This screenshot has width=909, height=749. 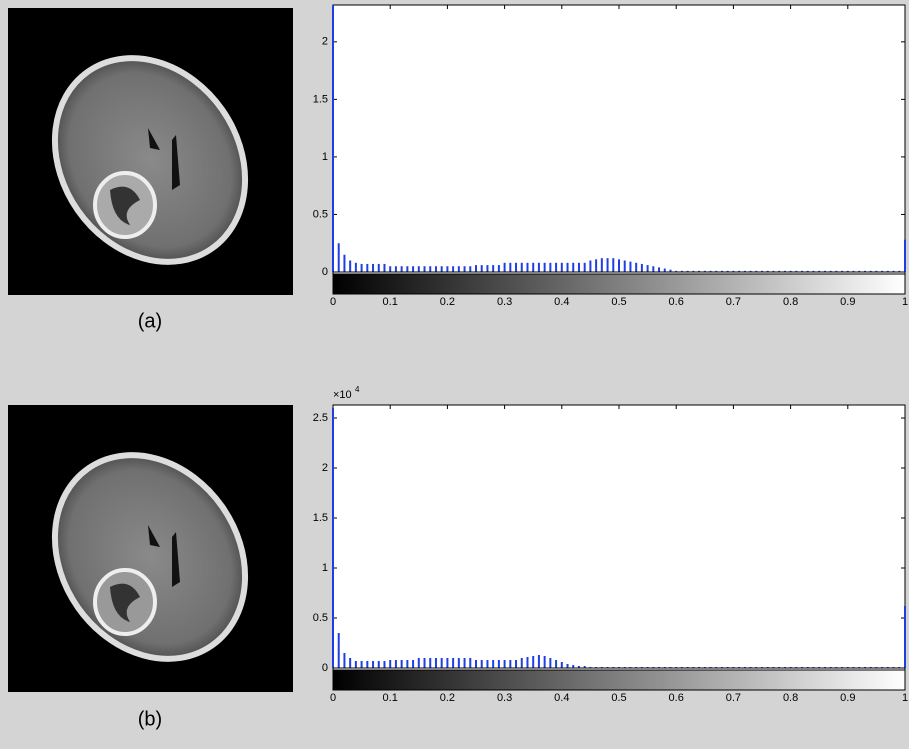 What do you see at coordinates (320, 418) in the screenshot?
I see `y-tick-label: 2.5` at bounding box center [320, 418].